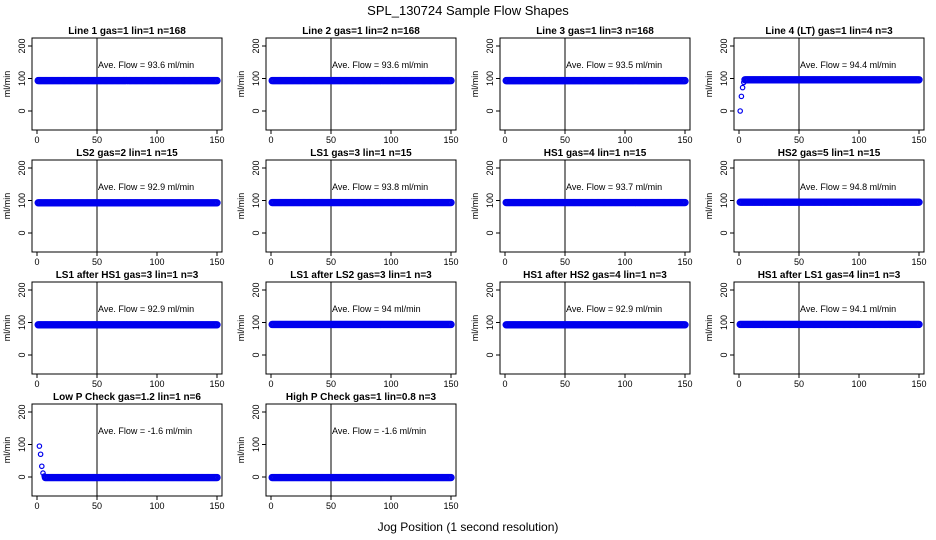 This screenshot has height=540, width=936. Describe the element at coordinates (361, 397) in the screenshot. I see `panel-title: High P Check gas=1 lin=0.8 n=3` at that location.